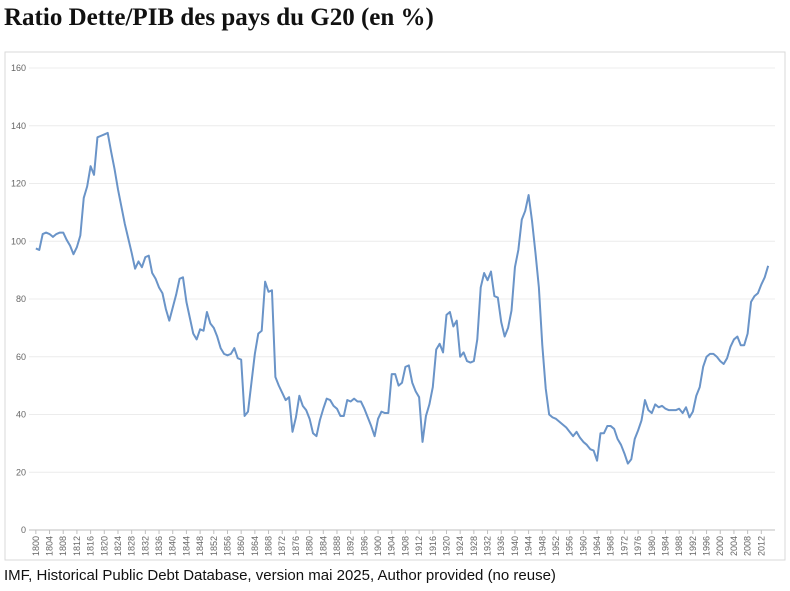 This screenshot has width=790, height=591. What do you see at coordinates (529, 546) in the screenshot?
I see `x-tick-label: 1944` at bounding box center [529, 546].